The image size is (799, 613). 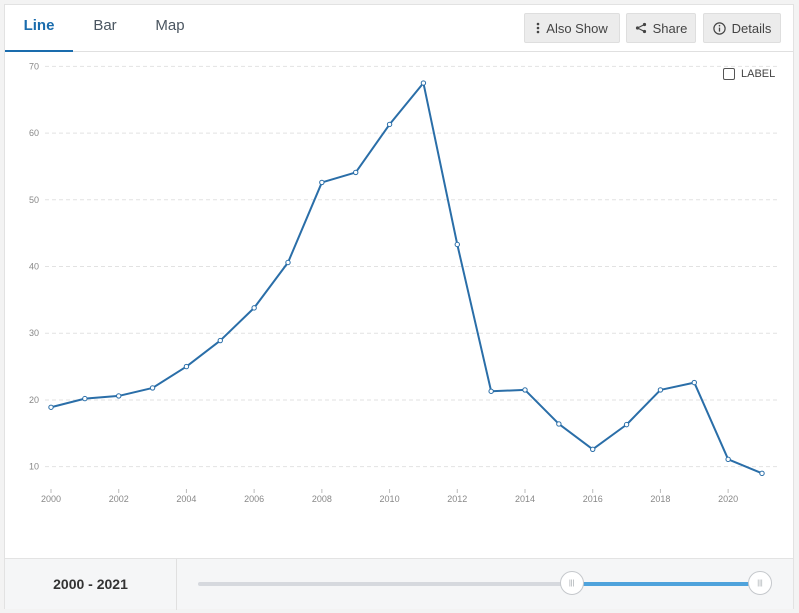 What do you see at coordinates (719, 28) in the screenshot?
I see `info-icon` at bounding box center [719, 28].